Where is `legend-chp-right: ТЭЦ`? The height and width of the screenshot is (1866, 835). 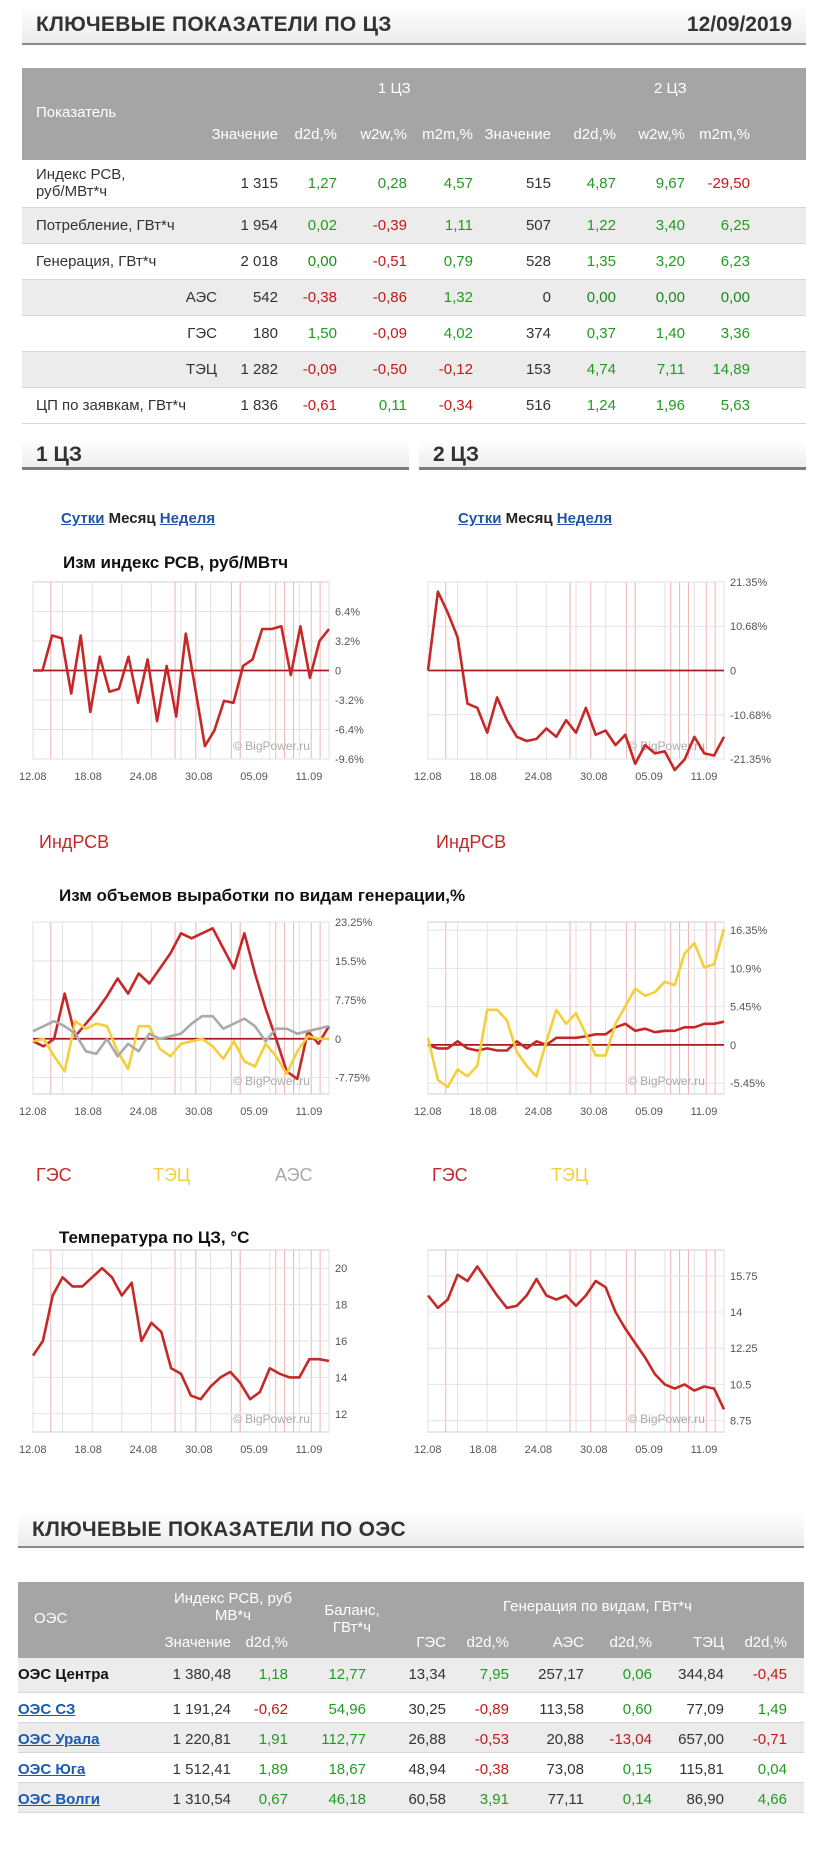 legend-chp-right: ТЭЦ is located at coordinates (570, 1175).